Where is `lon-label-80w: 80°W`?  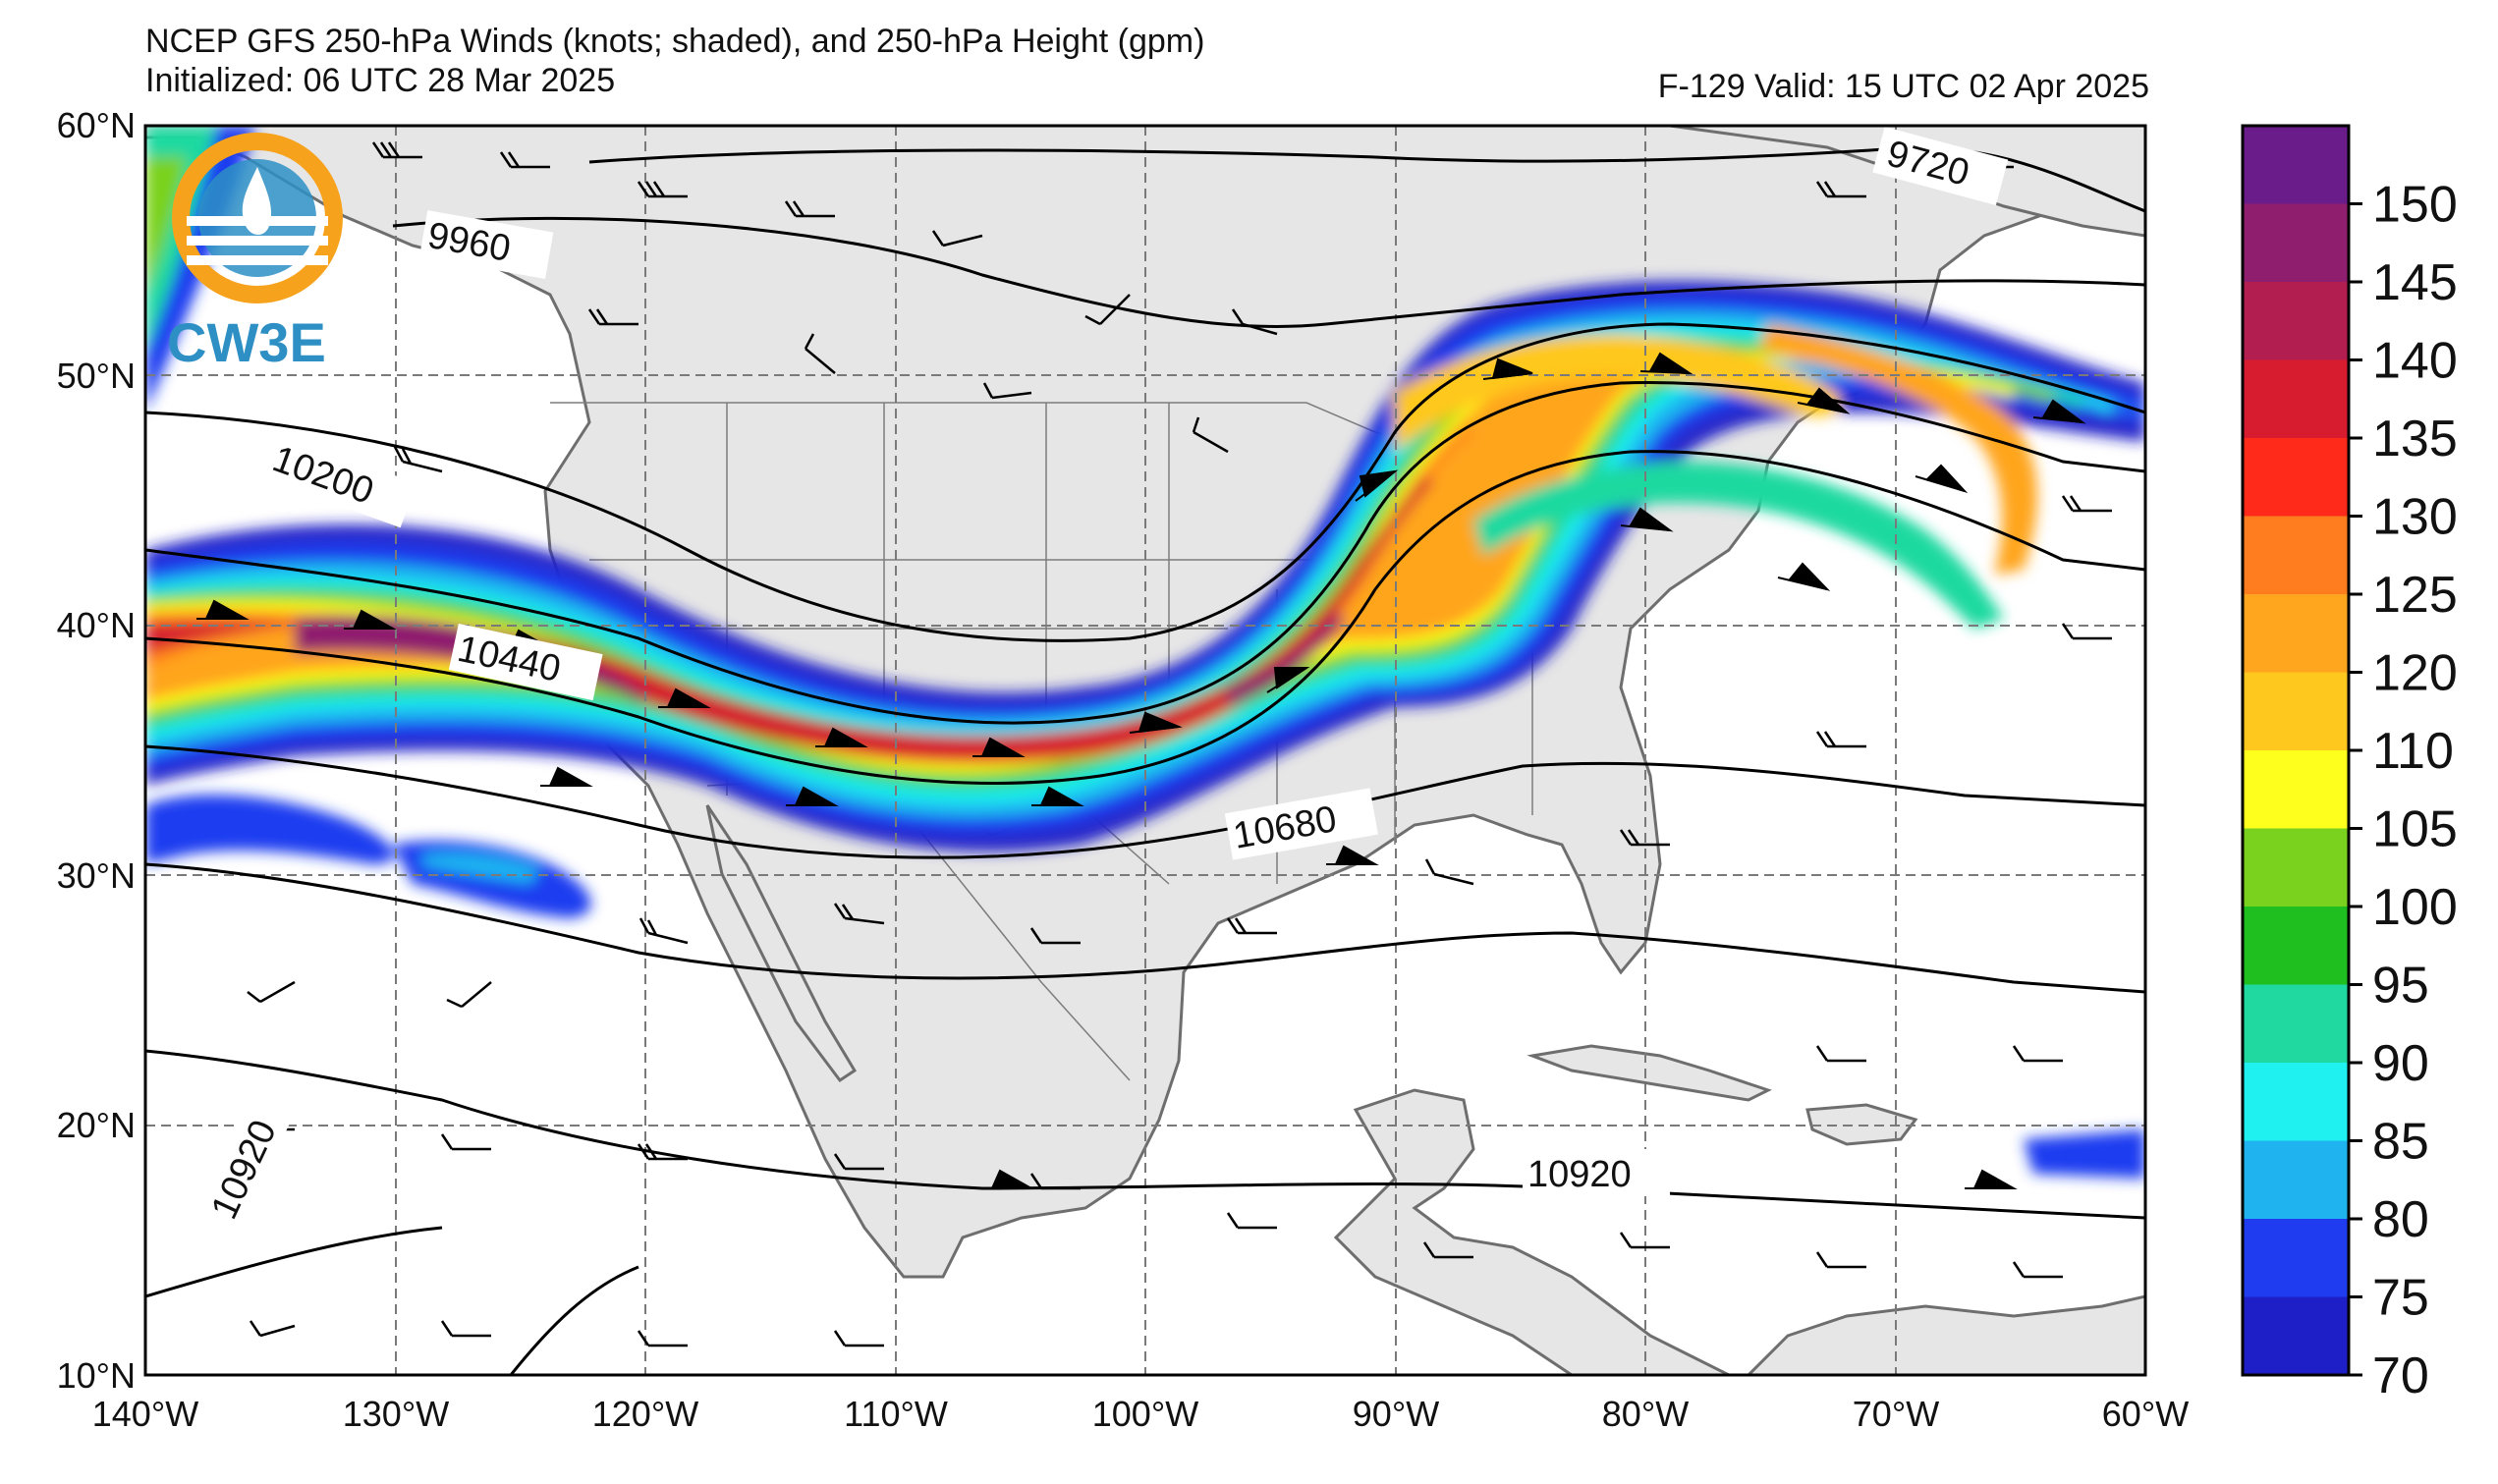
lon-label-80w: 80°W is located at coordinates (1645, 1414).